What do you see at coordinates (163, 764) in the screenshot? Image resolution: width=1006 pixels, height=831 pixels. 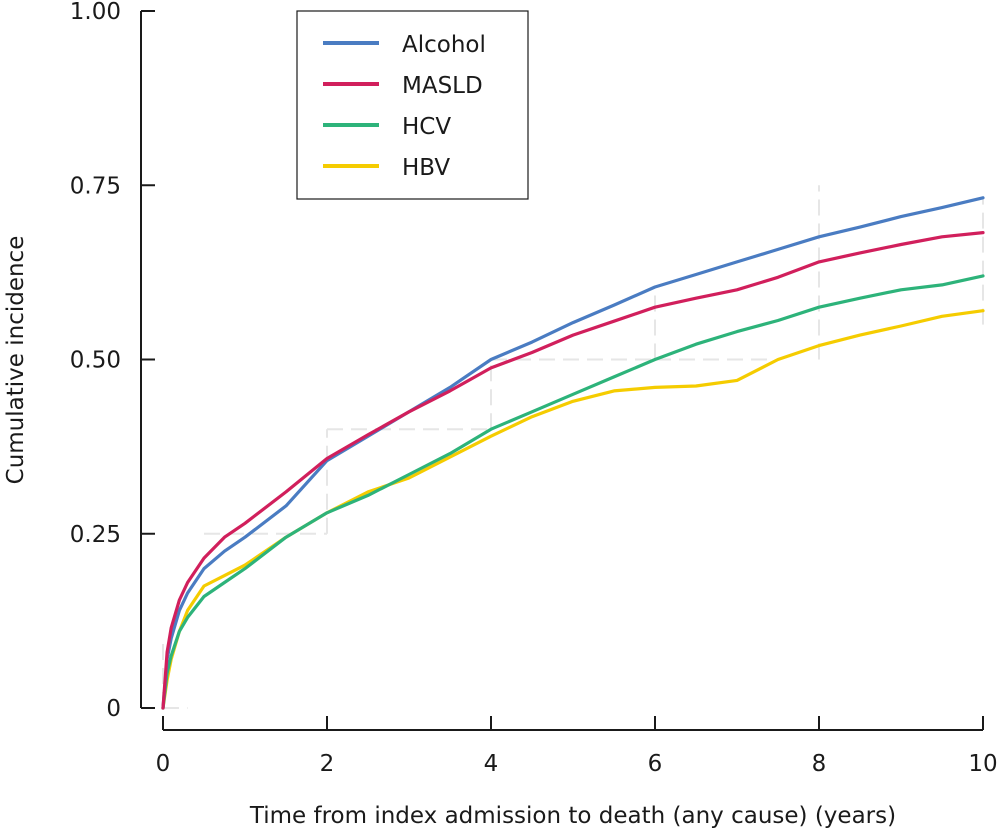 I see `x-tick-label: 0` at bounding box center [163, 764].